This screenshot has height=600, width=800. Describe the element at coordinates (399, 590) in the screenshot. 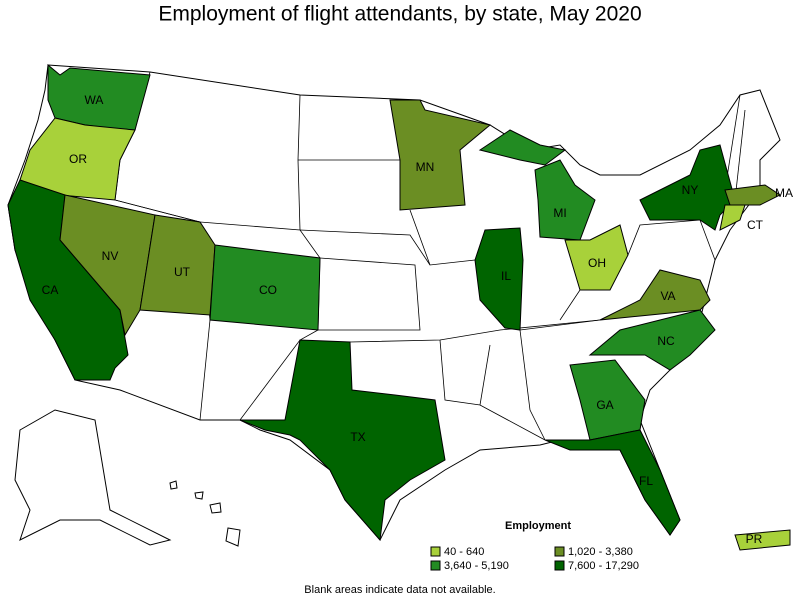

I see `footnote: Blank areas indicate data not available.` at that location.